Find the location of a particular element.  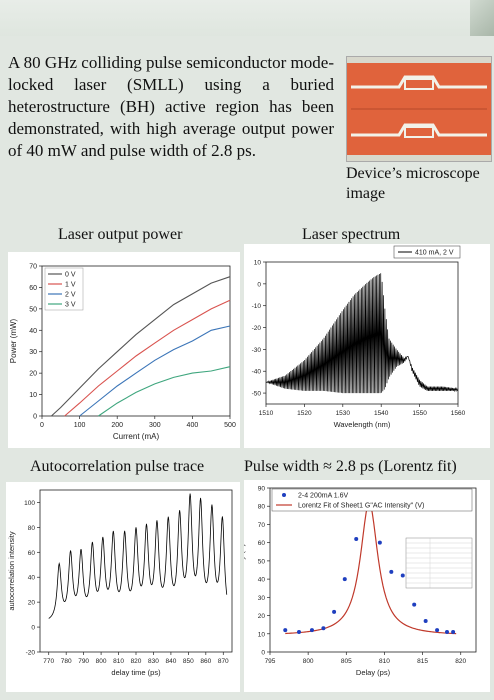

power-xtick-label: 200 is located at coordinates (117, 425).